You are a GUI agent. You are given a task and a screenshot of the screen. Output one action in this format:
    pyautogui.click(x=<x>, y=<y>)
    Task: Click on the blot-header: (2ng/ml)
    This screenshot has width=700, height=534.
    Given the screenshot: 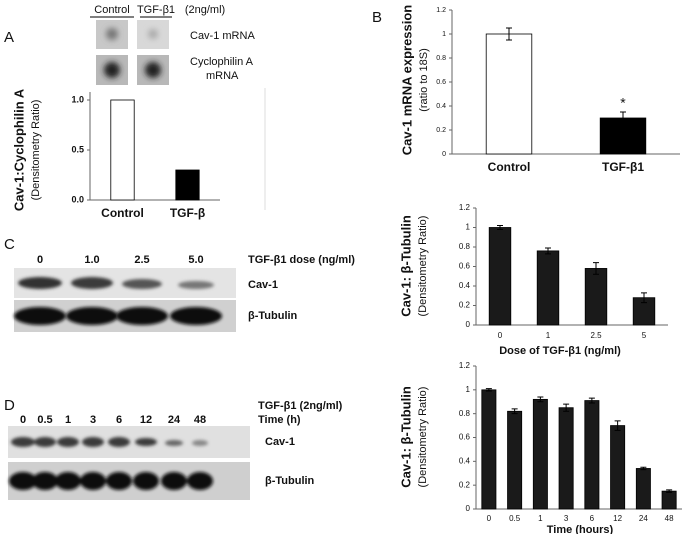 What is the action you would take?
    pyautogui.click(x=205, y=10)
    